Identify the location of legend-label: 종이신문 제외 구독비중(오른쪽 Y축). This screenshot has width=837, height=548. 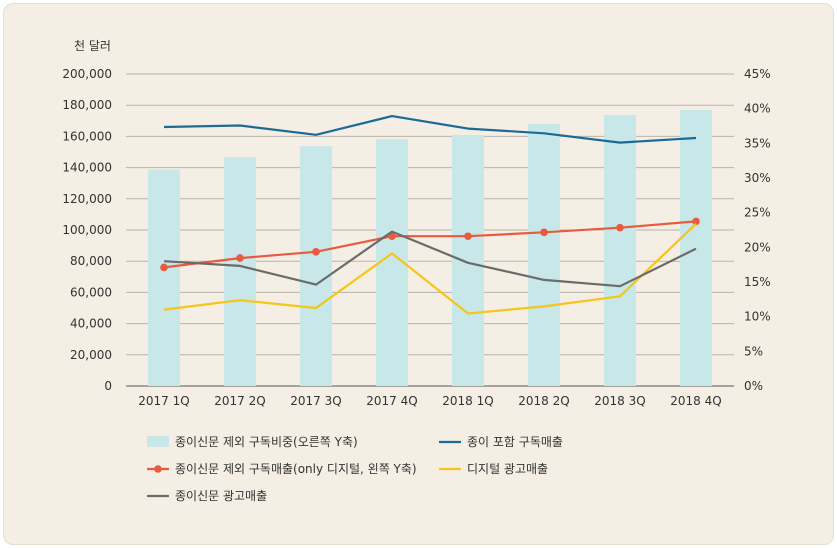
(266, 442).